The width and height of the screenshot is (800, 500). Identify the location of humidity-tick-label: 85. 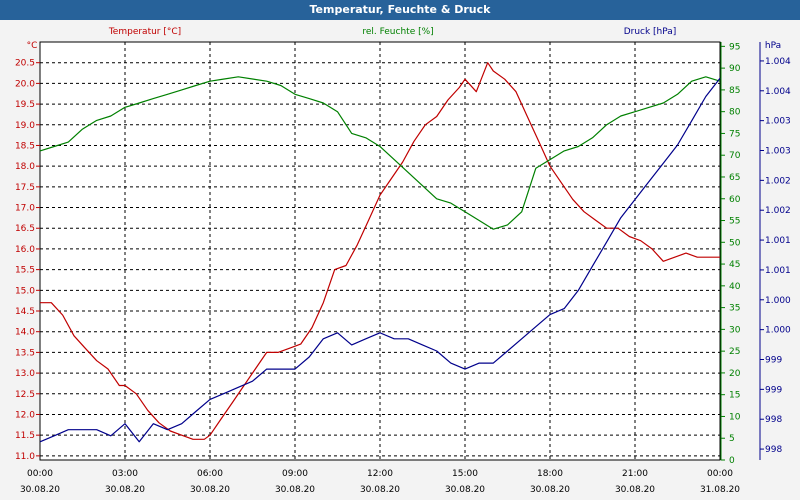
(734, 91).